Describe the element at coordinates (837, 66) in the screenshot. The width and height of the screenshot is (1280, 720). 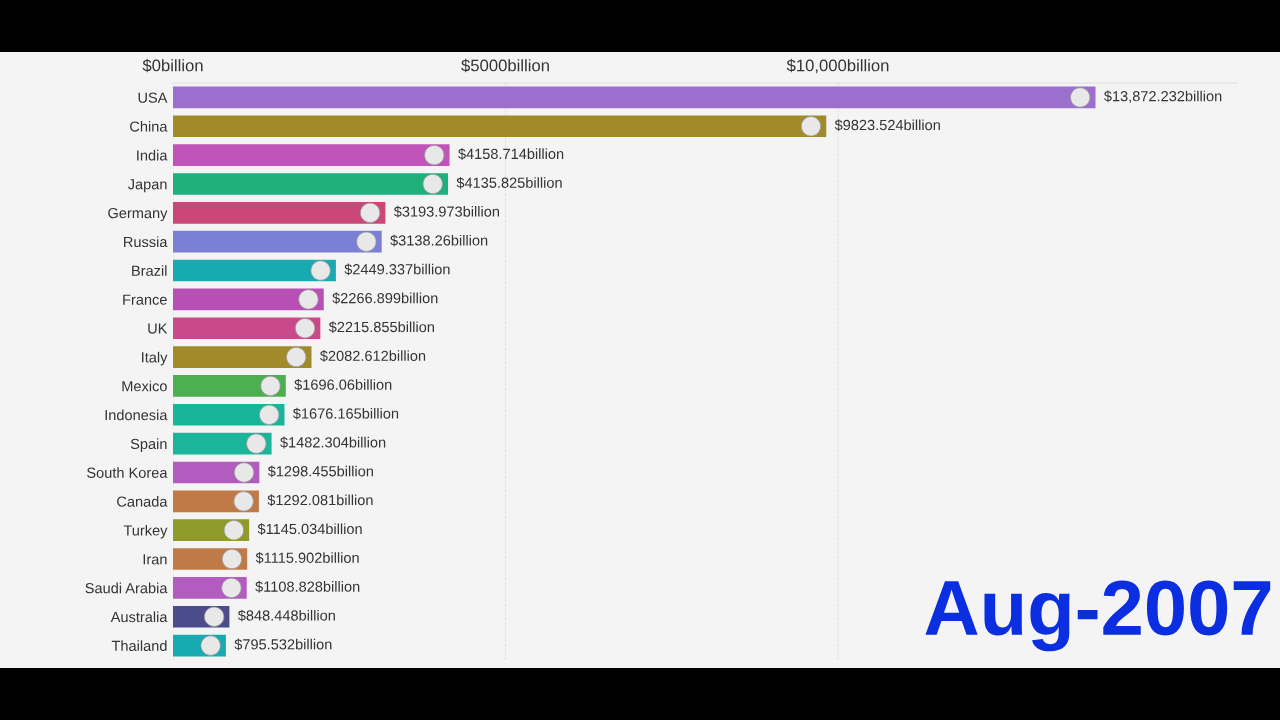
I see `x-tick-label: $10,000billion` at that location.